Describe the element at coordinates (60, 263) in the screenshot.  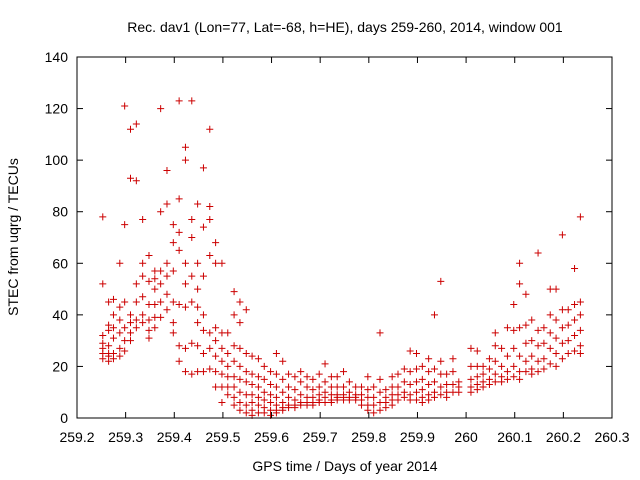
I see `y-tick-label: 60` at that location.